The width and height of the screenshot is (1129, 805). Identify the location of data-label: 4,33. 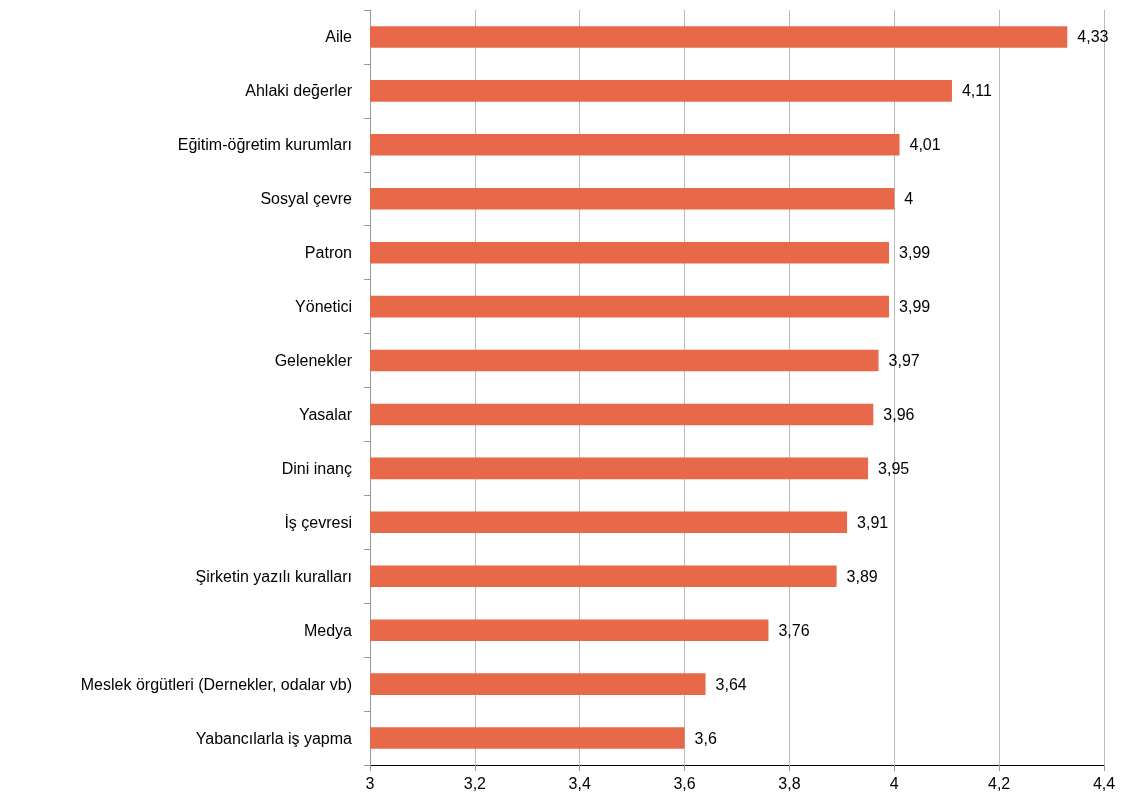
(1093, 37).